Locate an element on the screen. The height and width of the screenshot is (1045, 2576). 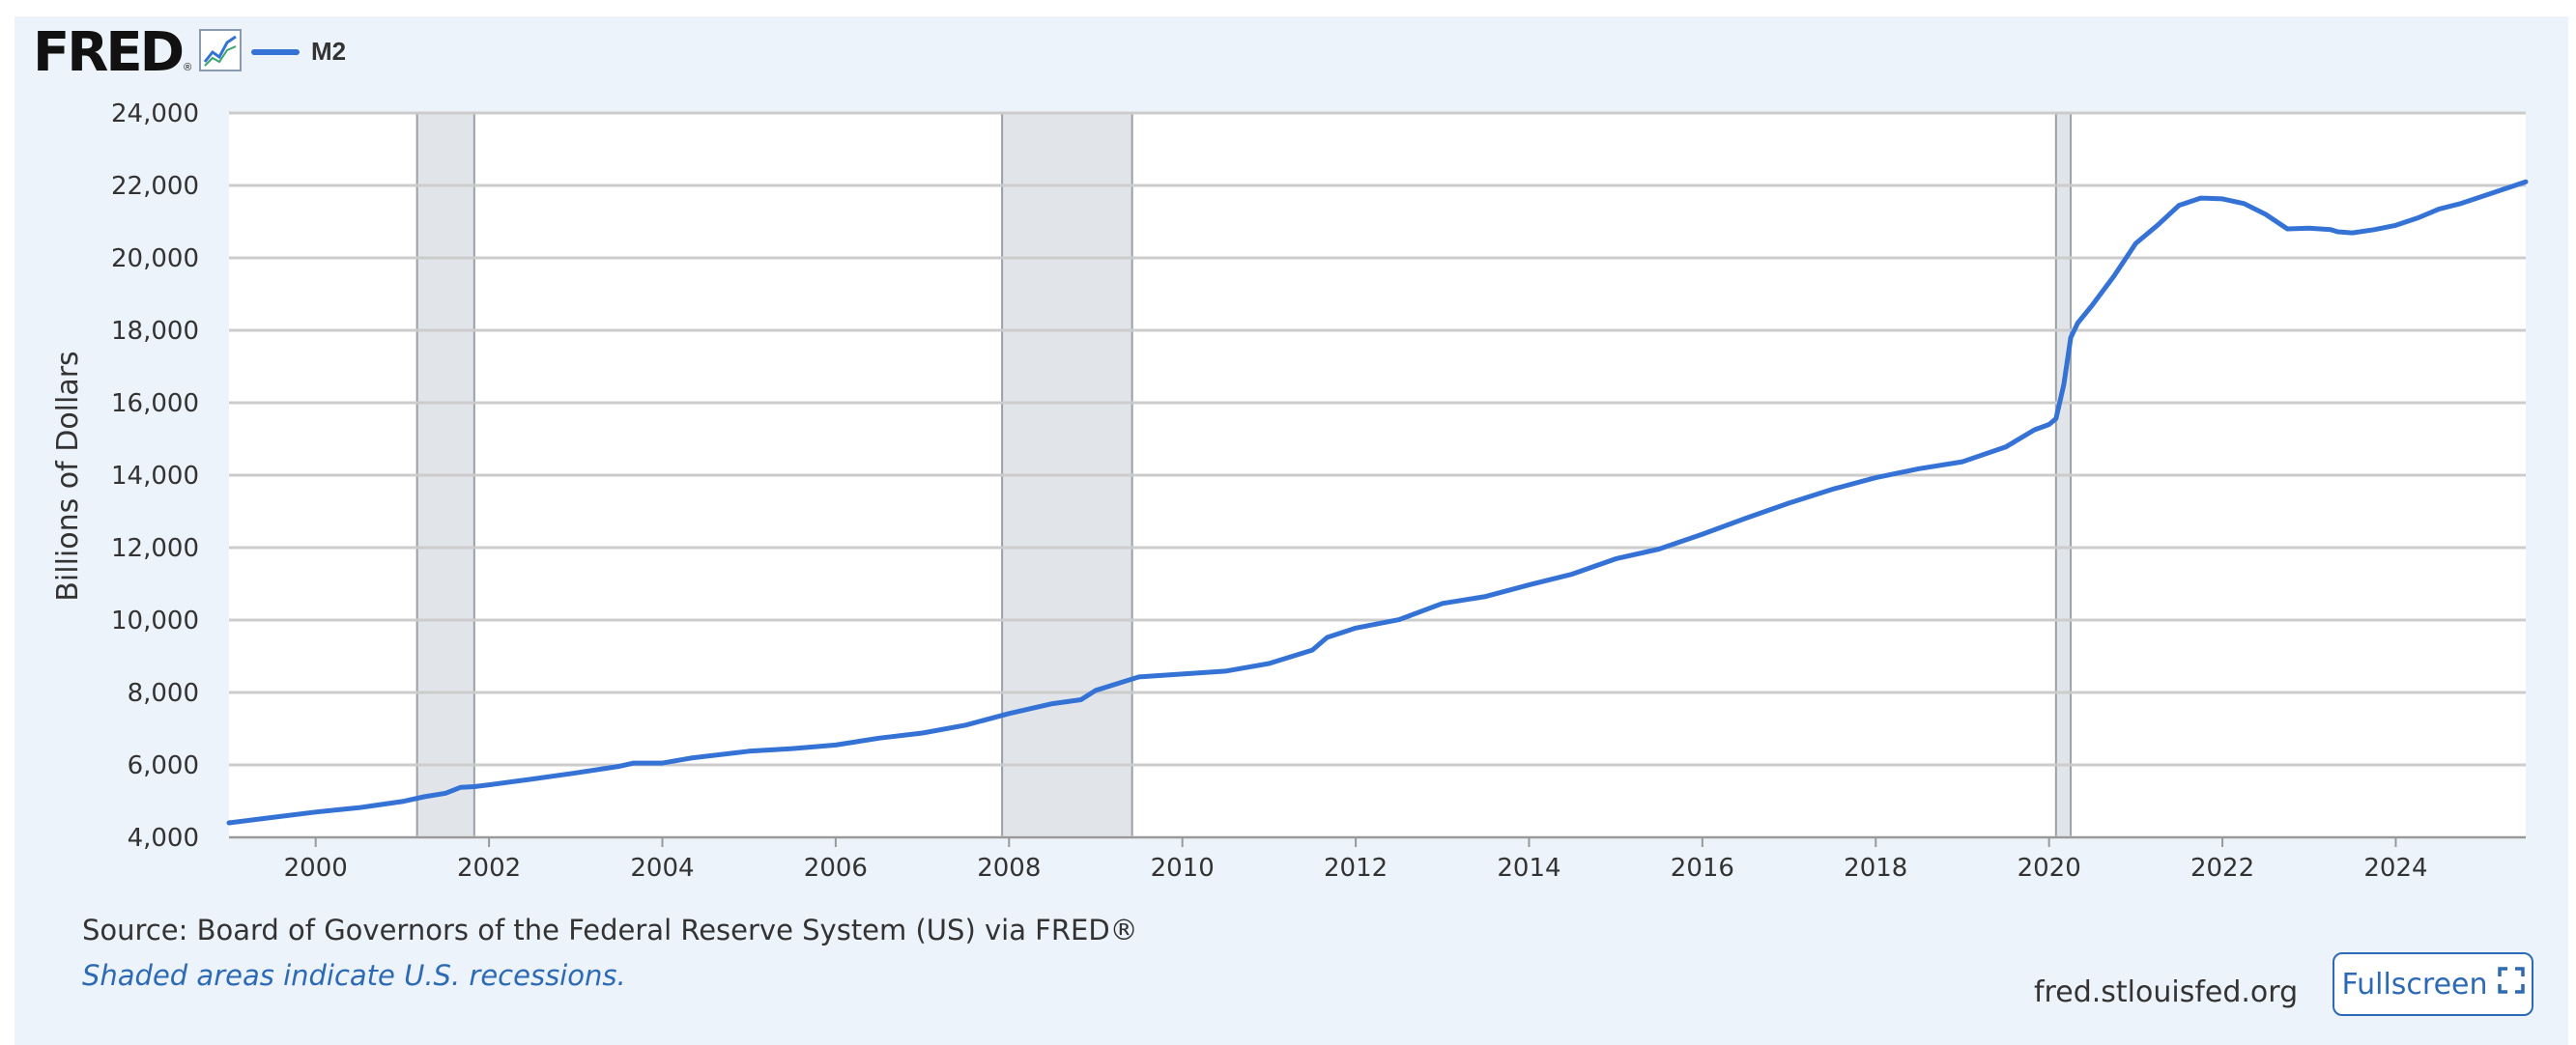
site-url: fred.stlouisfed.org is located at coordinates (2167, 992).